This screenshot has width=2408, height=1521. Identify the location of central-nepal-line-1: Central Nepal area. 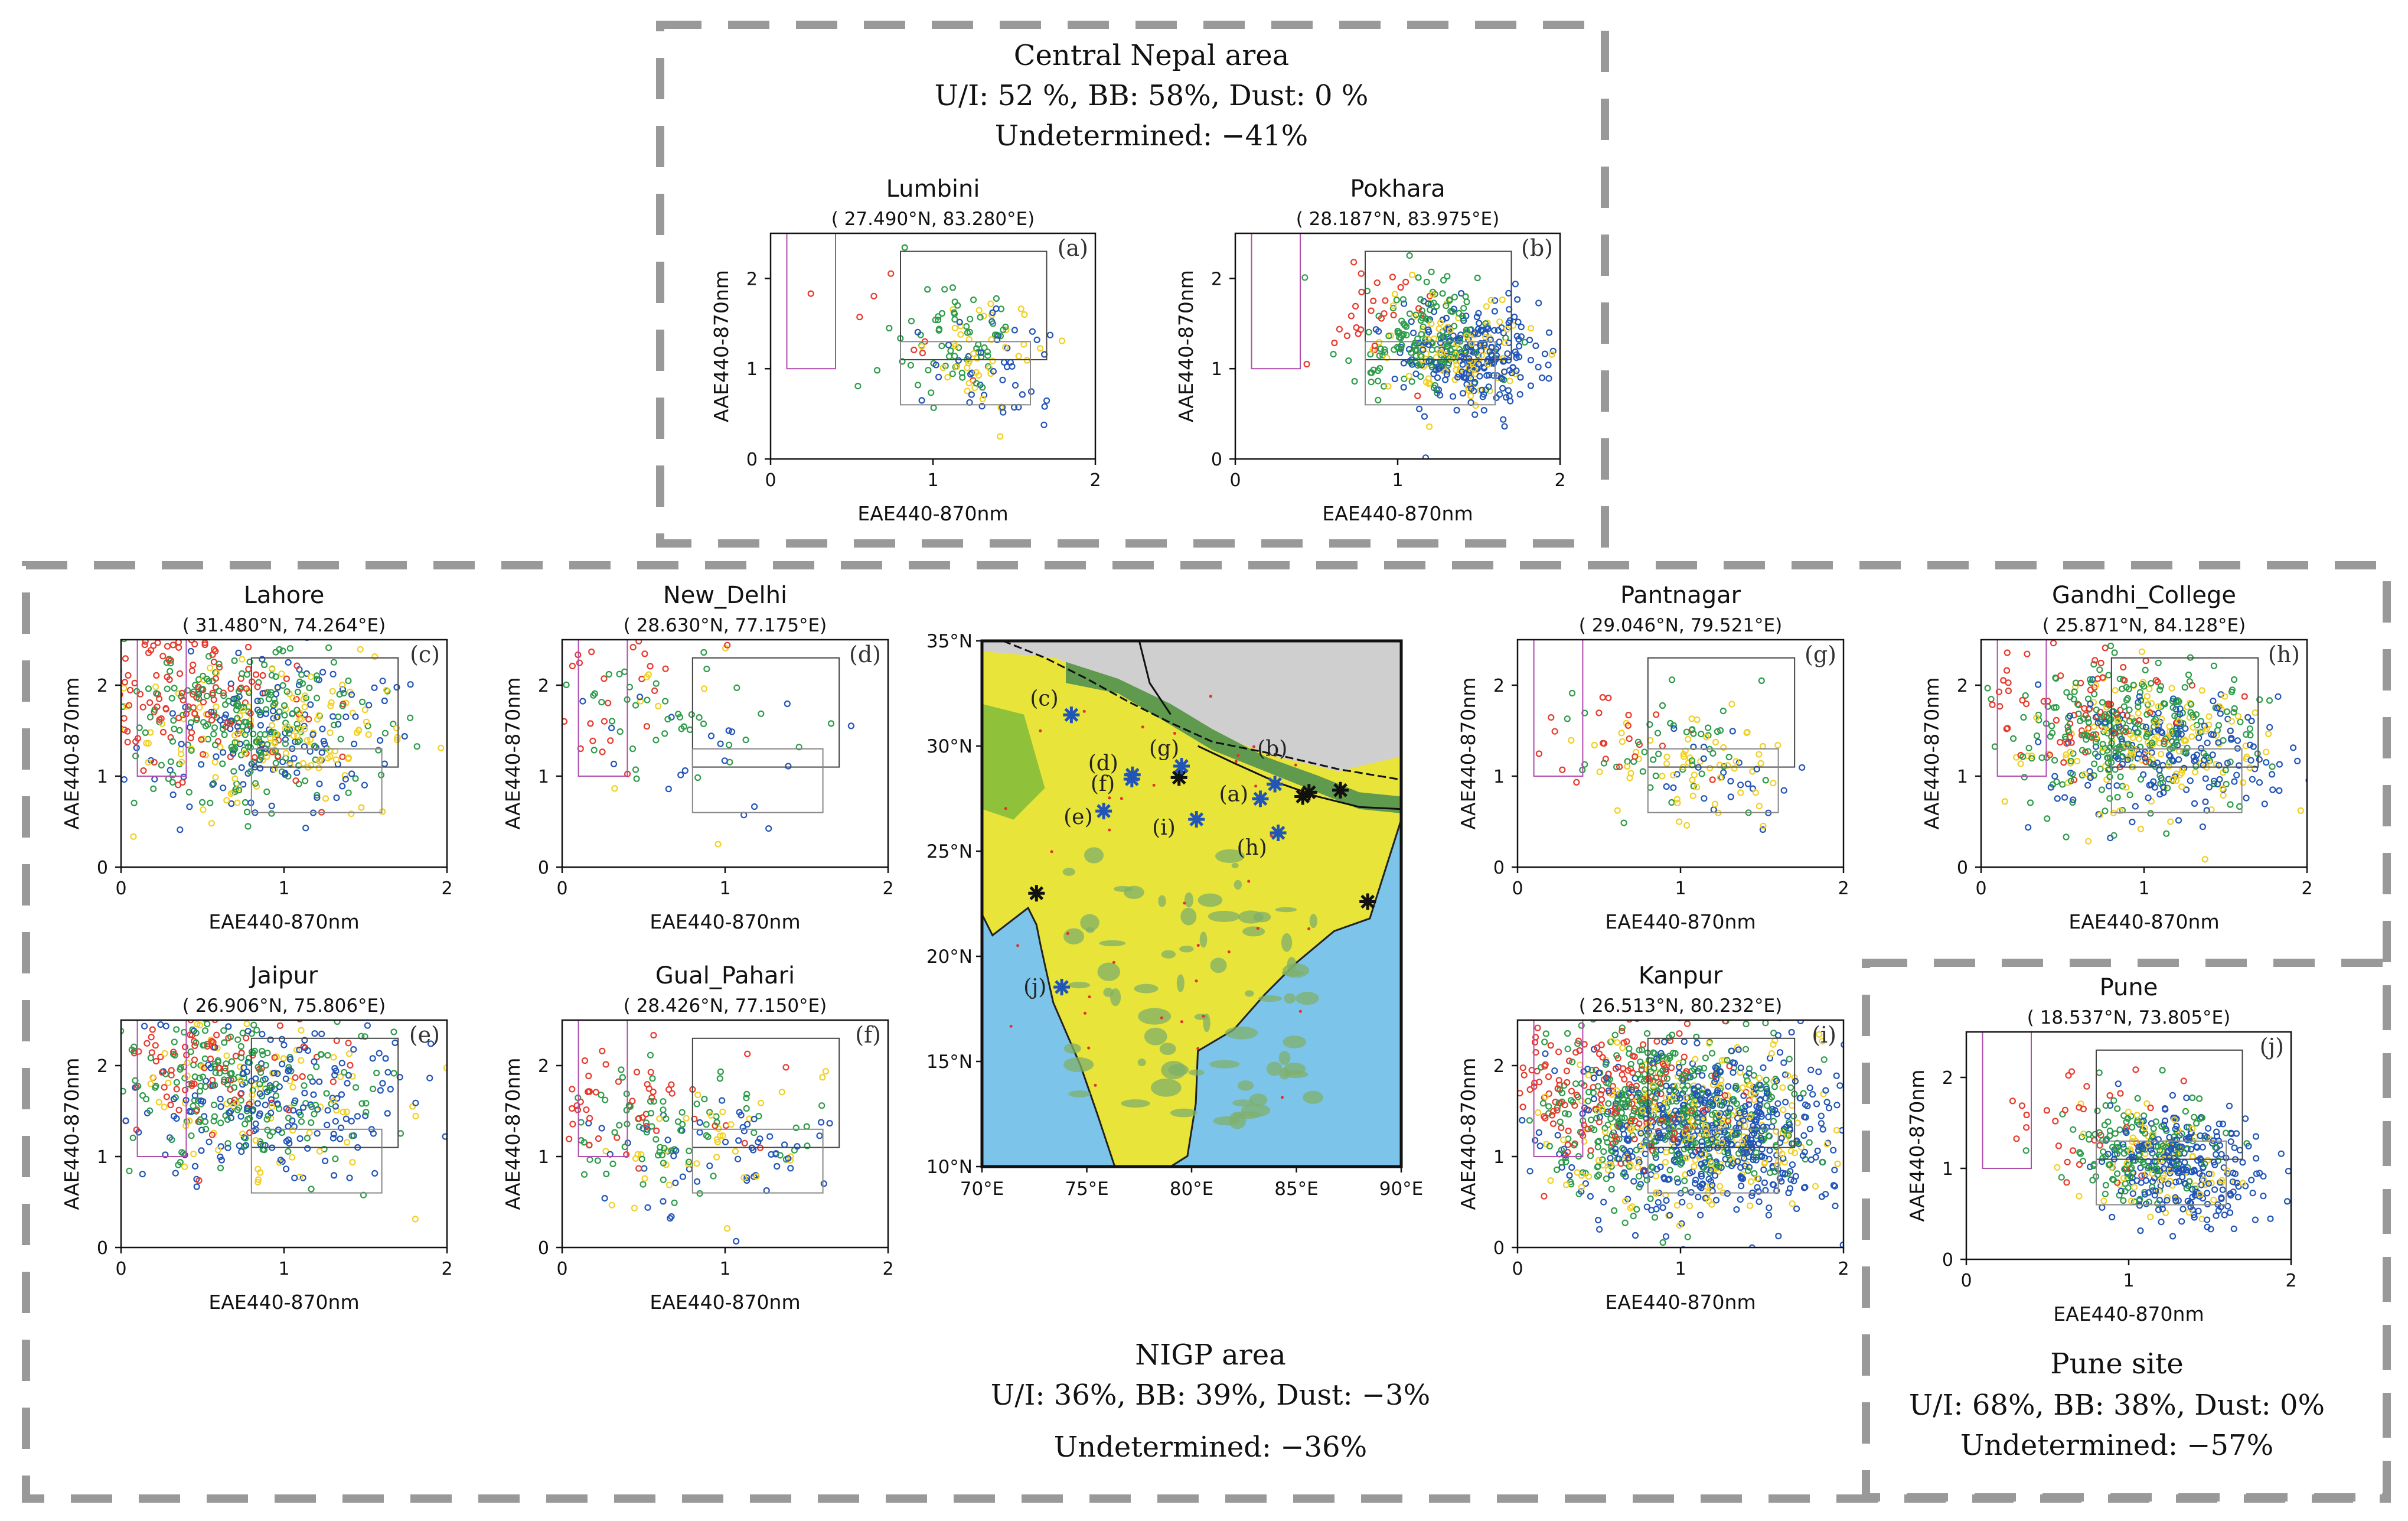
(1151, 55).